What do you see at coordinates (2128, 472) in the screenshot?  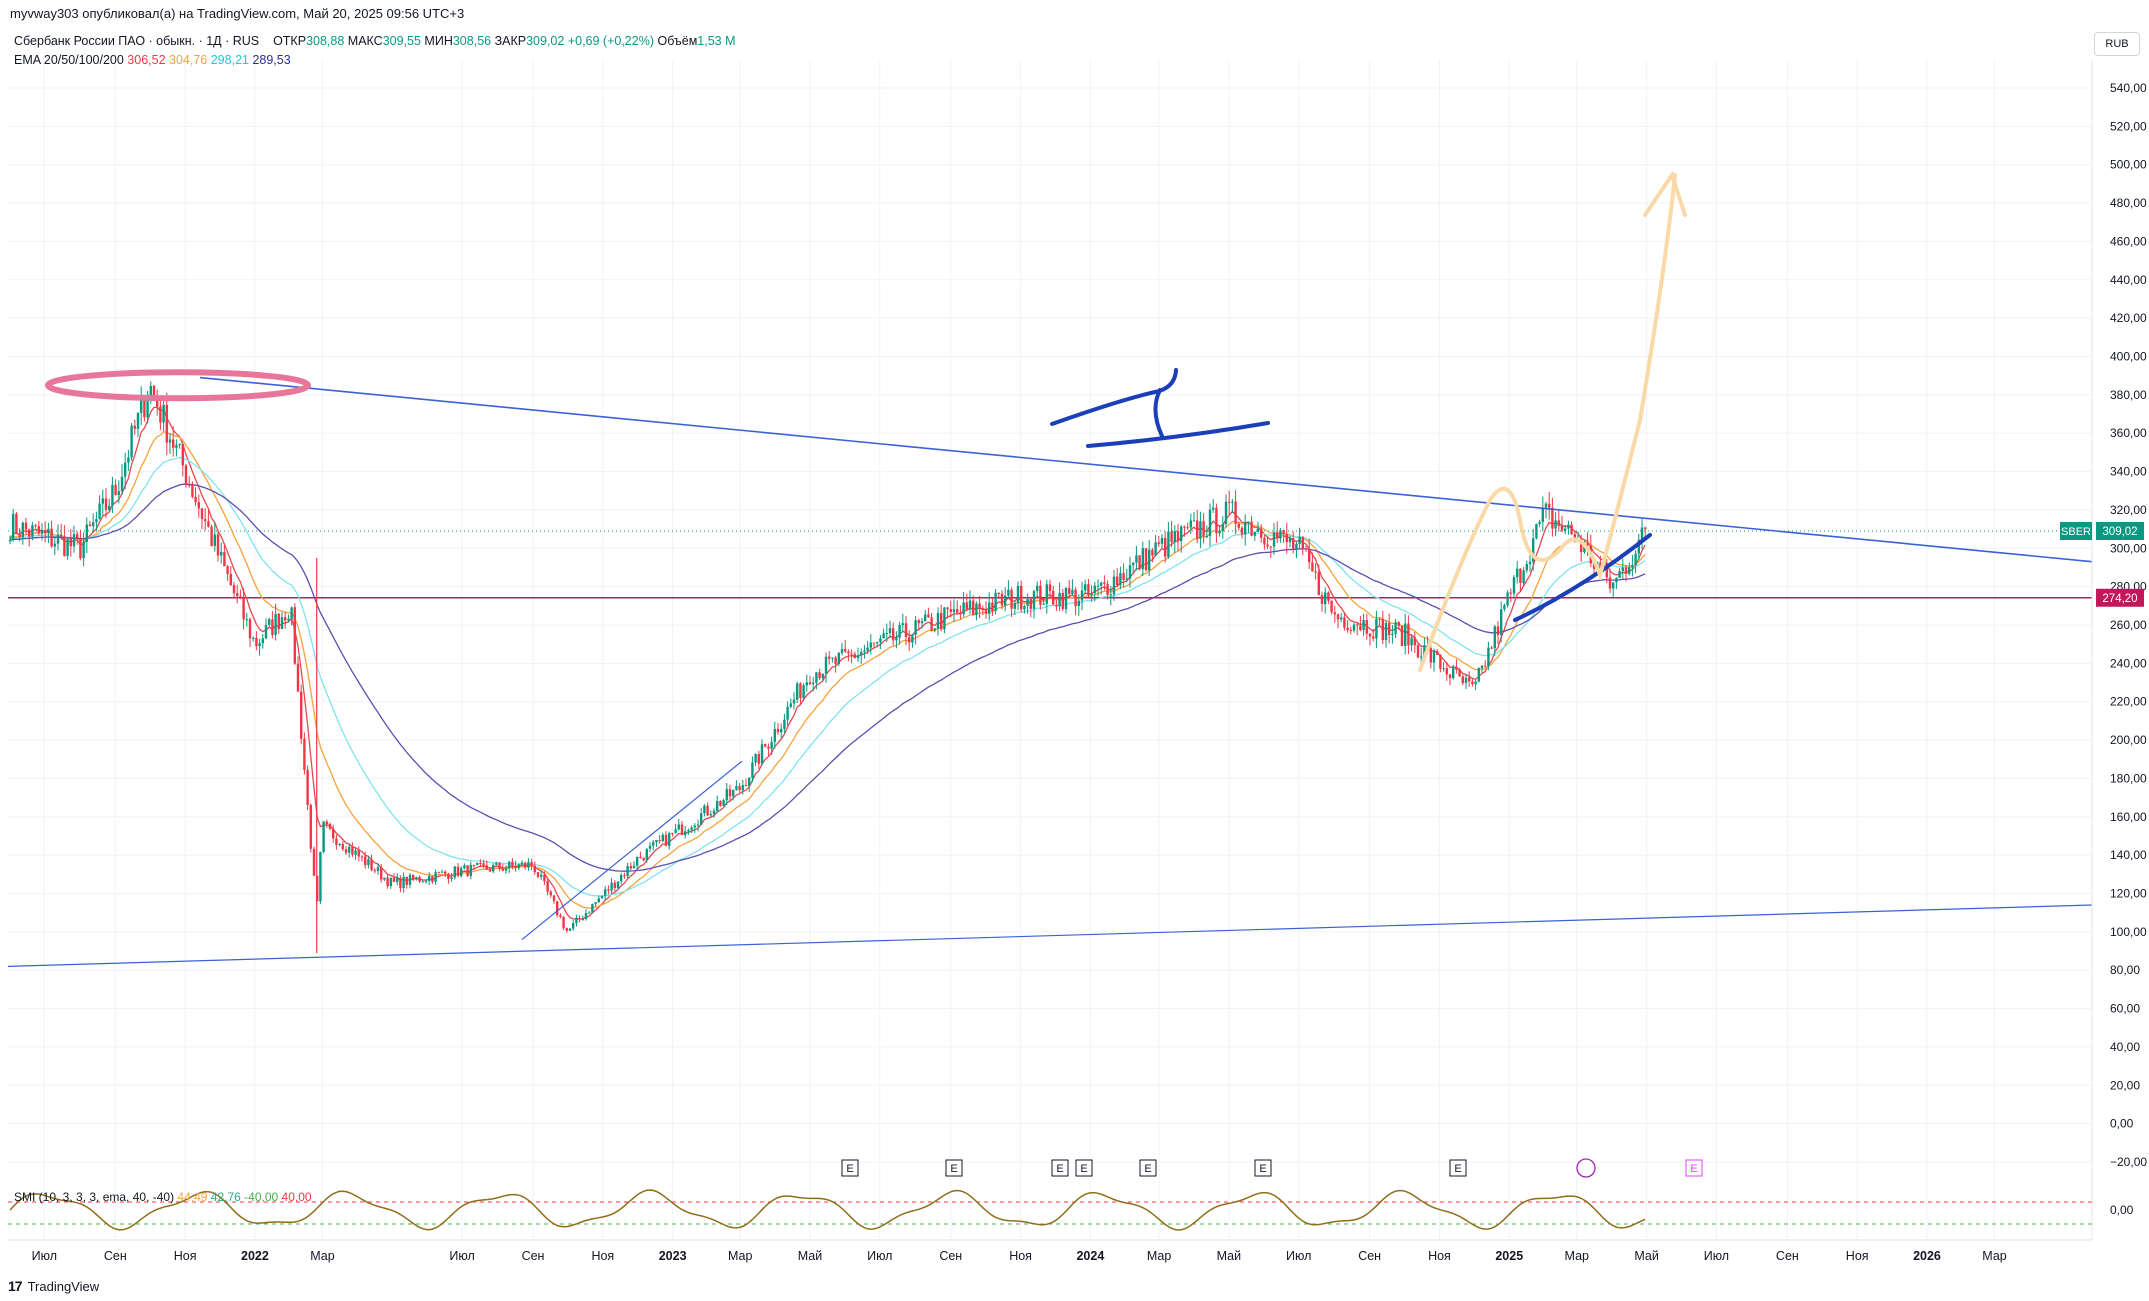 I see `y-tick-label: 340,00` at bounding box center [2128, 472].